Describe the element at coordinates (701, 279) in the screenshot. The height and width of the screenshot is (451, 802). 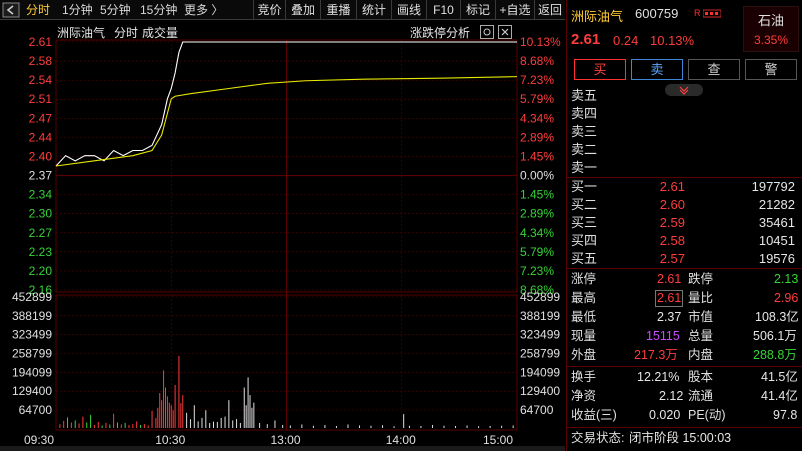
I see `limit-down-label: 跌停` at that location.